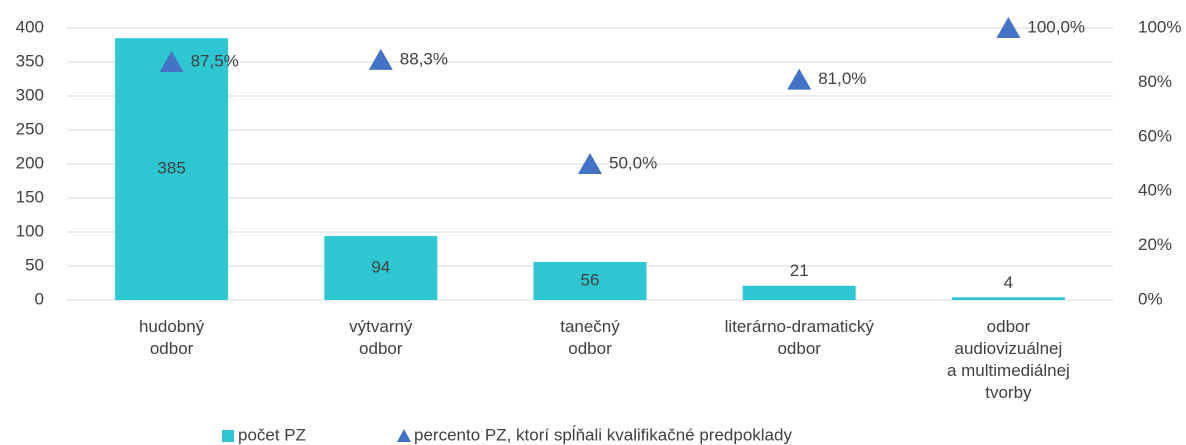 The image size is (1186, 445). Describe the element at coordinates (30, 128) in the screenshot. I see `y-tick-label: 250` at that location.